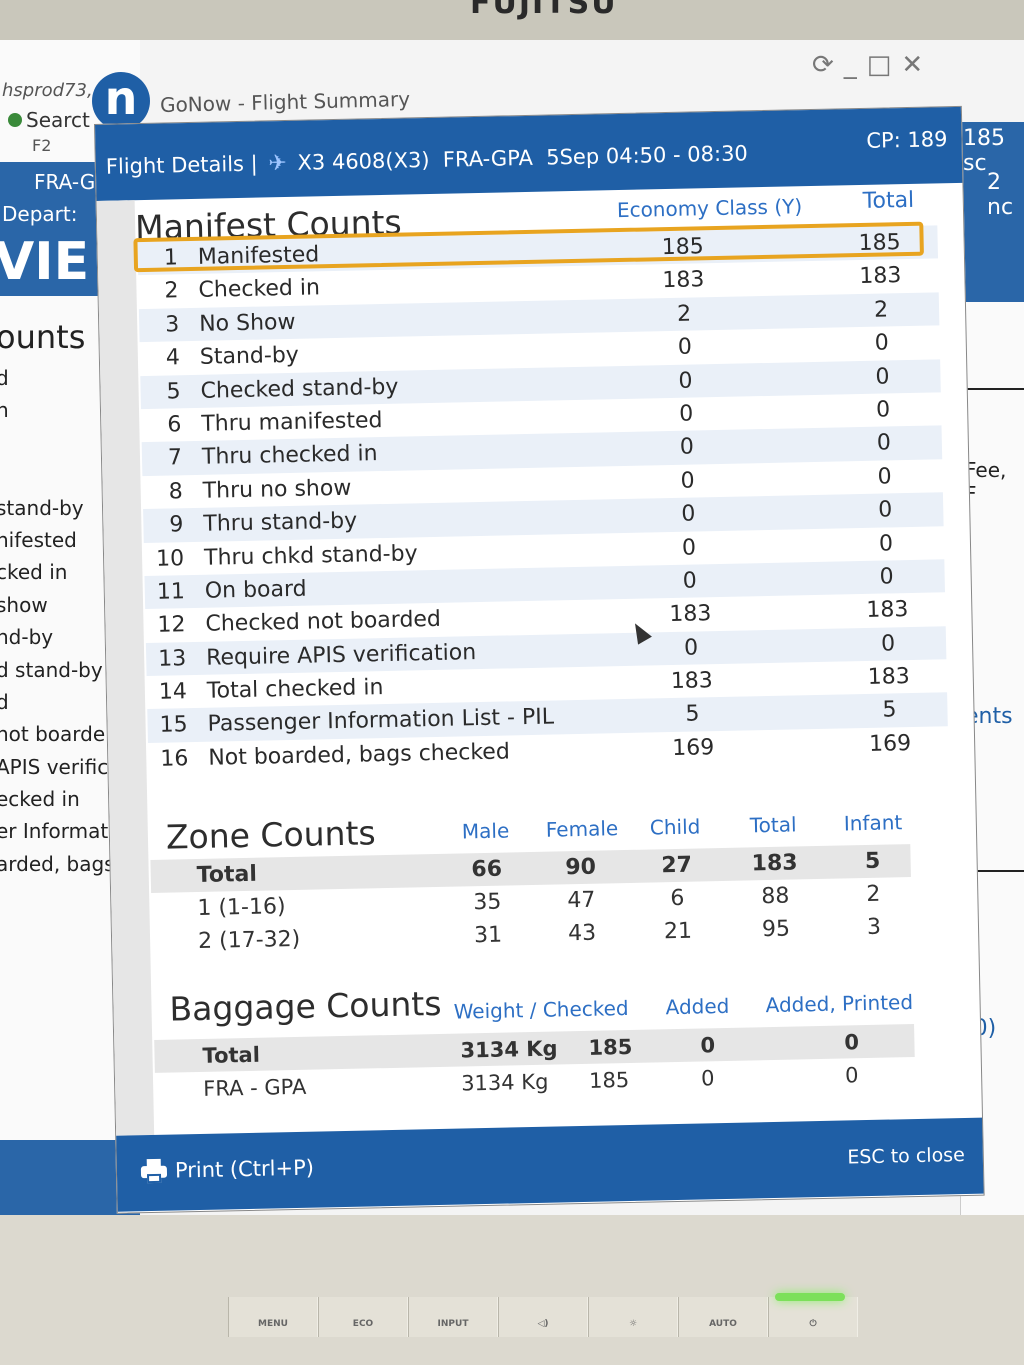 Image resolution: width=1024 pixels, height=1365 pixels. What do you see at coordinates (677, 898) in the screenshot?
I see `zone-child-value: 6` at bounding box center [677, 898].